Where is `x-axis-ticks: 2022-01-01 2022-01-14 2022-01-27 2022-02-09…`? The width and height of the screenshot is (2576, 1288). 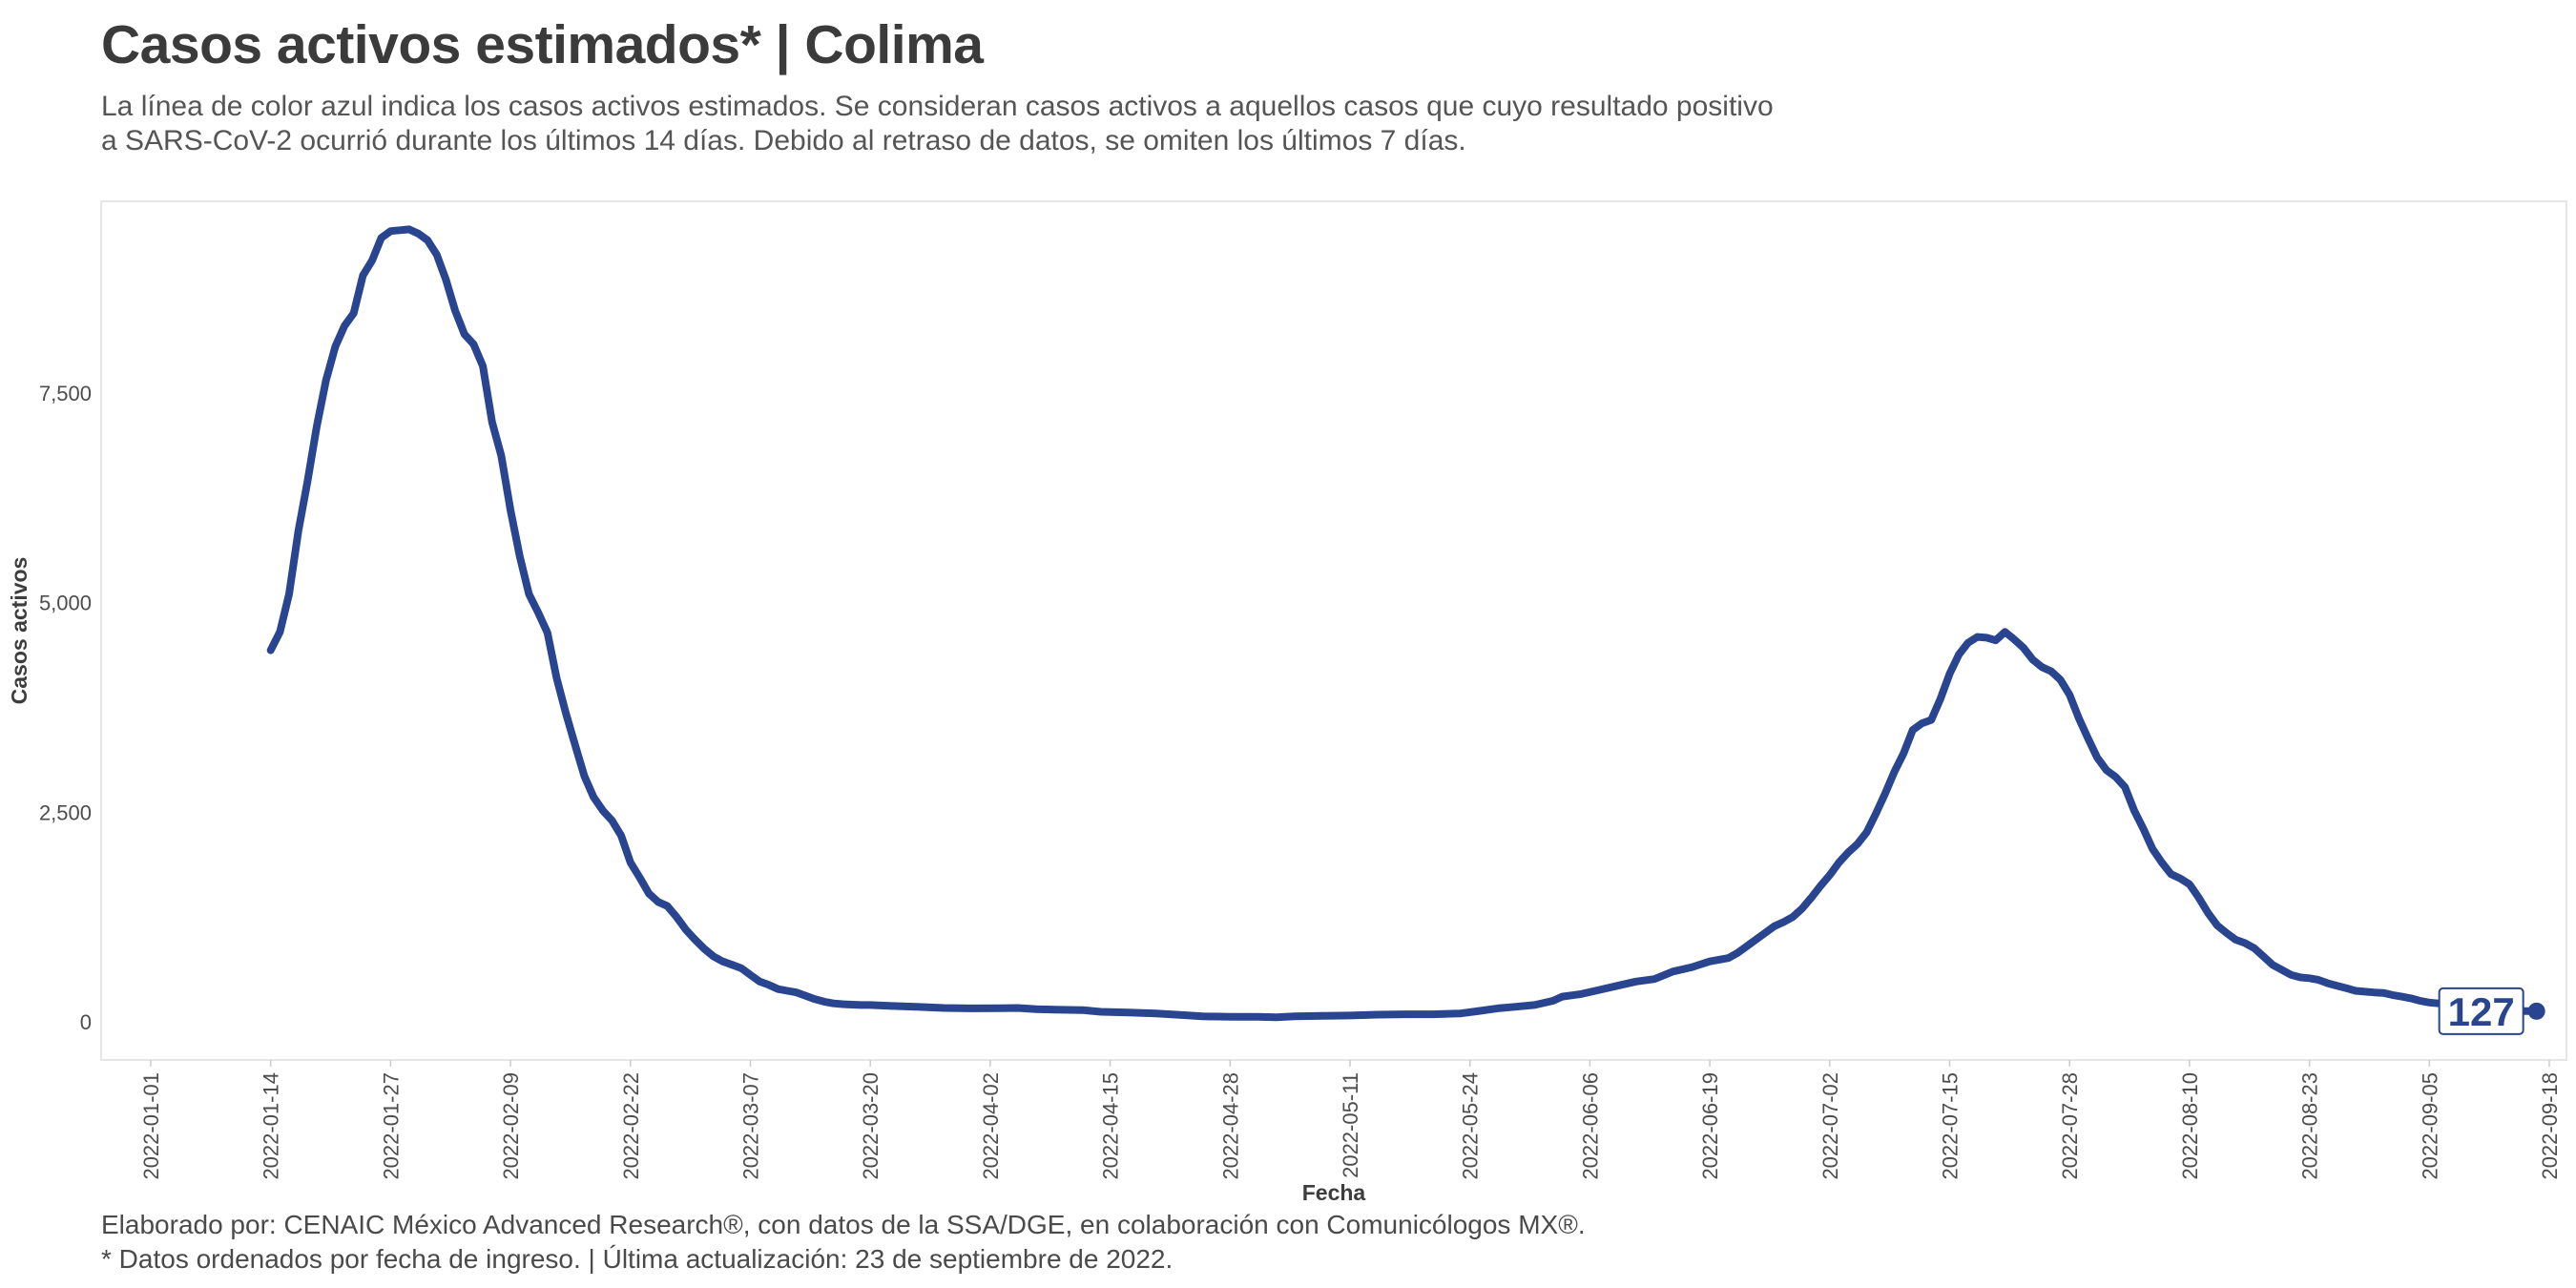
x-axis-ticks: 2022-01-01 2022-01-14 2022-01-27 2022-02-09… is located at coordinates (1350, 1120).